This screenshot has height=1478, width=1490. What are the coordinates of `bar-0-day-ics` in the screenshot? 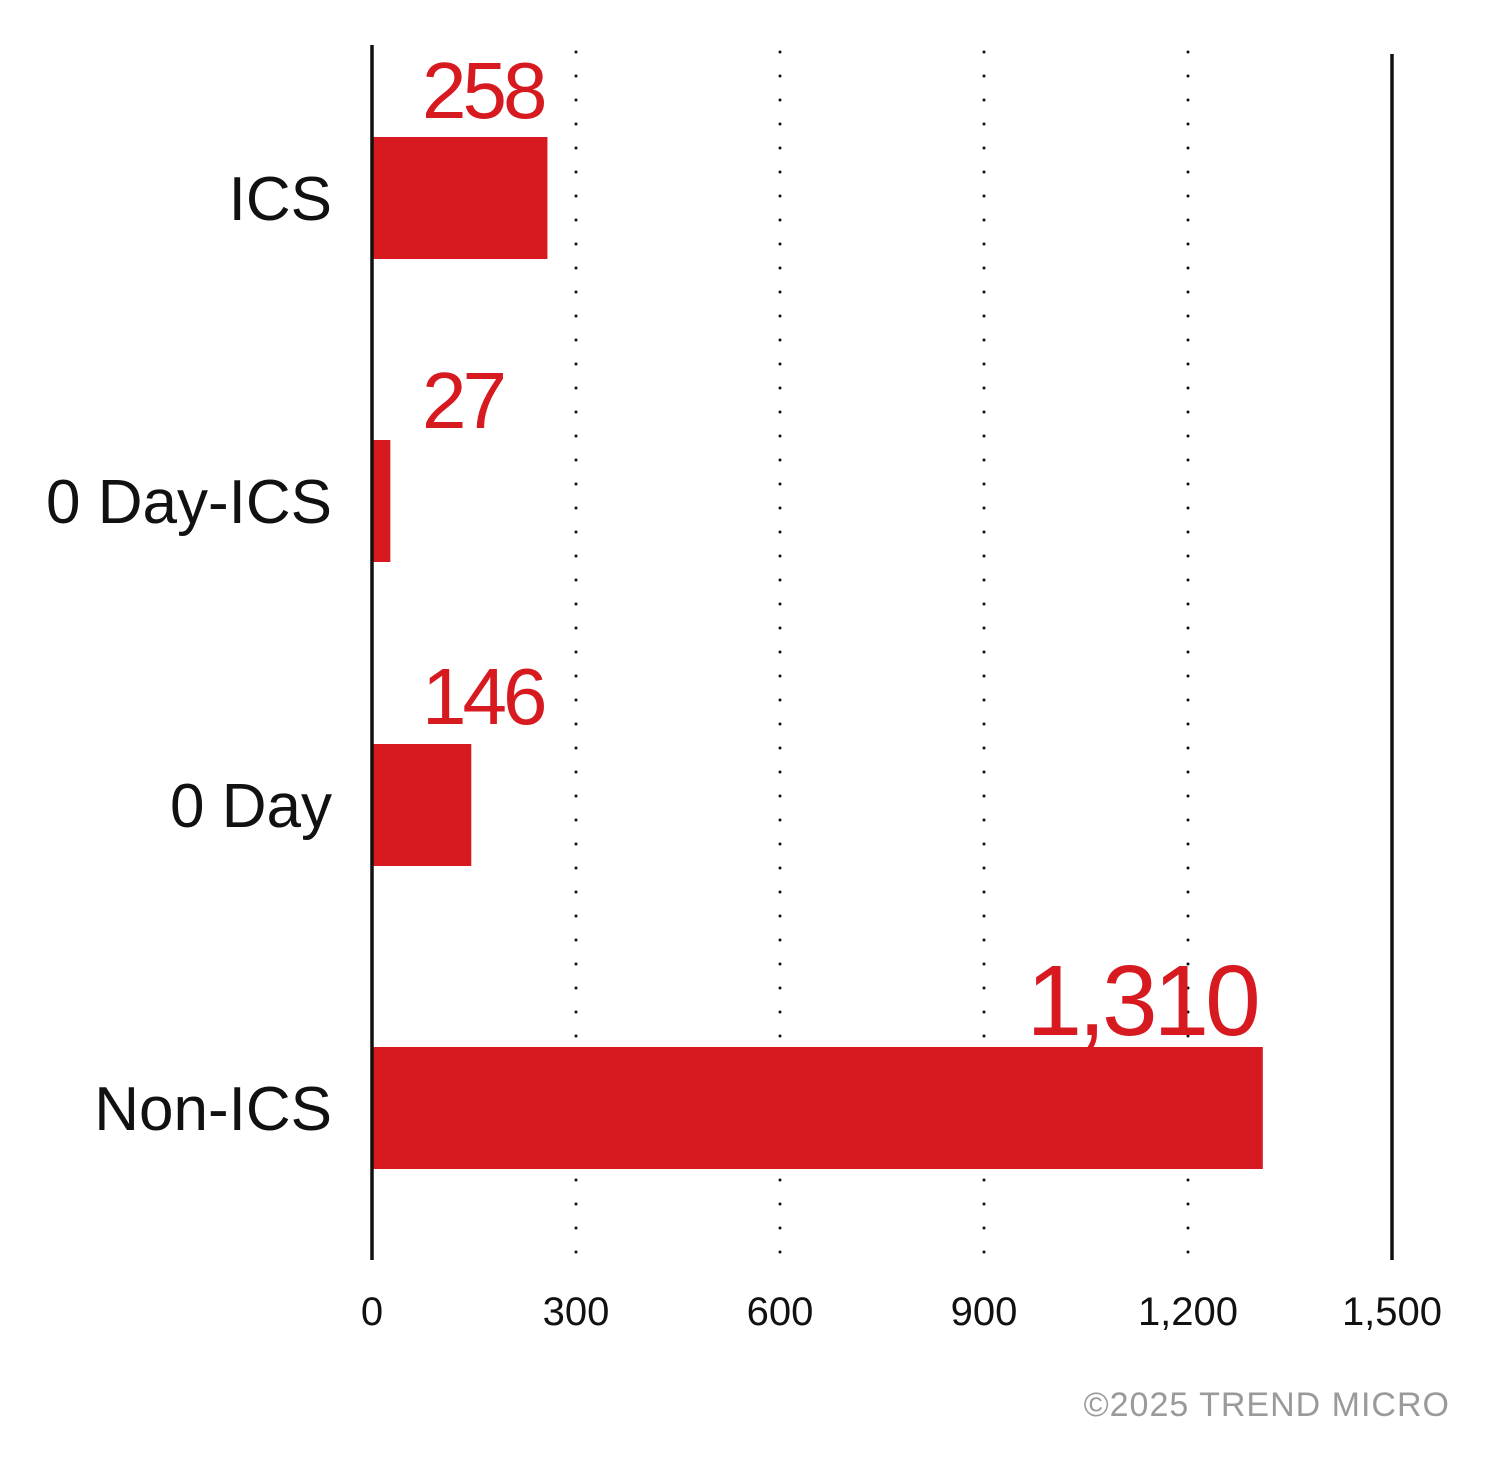 It's located at (381, 501).